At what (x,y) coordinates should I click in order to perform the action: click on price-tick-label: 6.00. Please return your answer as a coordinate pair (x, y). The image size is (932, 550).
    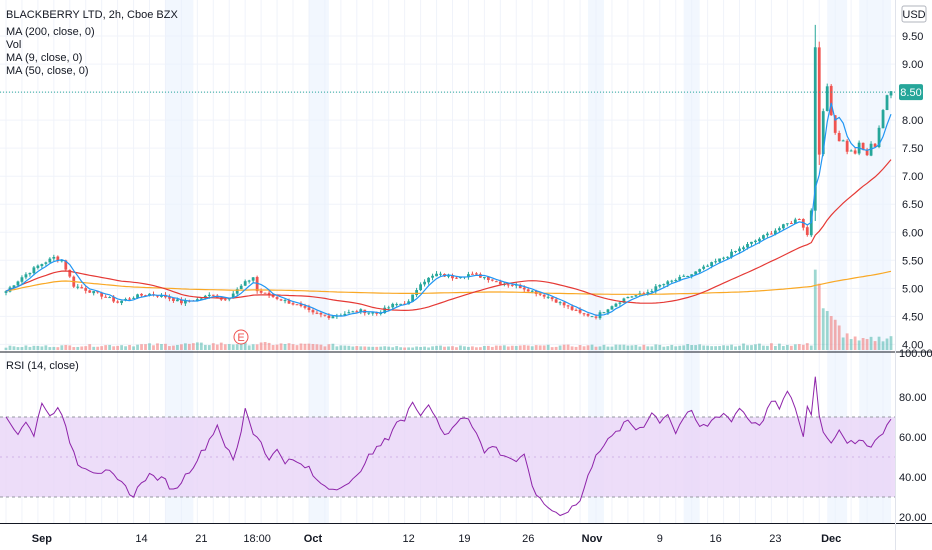
    Looking at the image, I should click on (912, 233).